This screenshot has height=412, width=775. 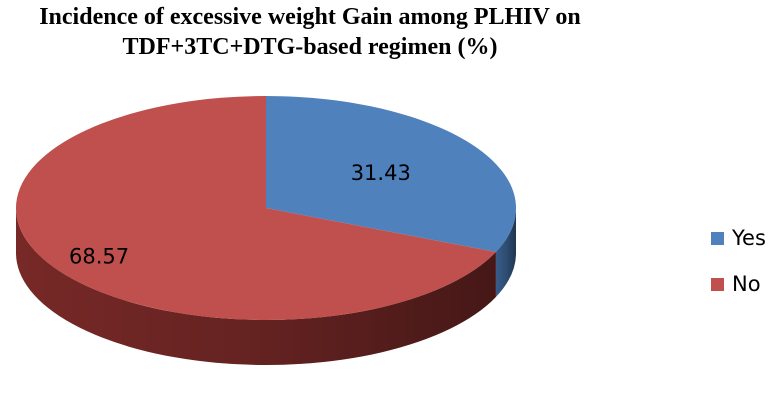 I want to click on pie-slice-yes, so click(x=391, y=174).